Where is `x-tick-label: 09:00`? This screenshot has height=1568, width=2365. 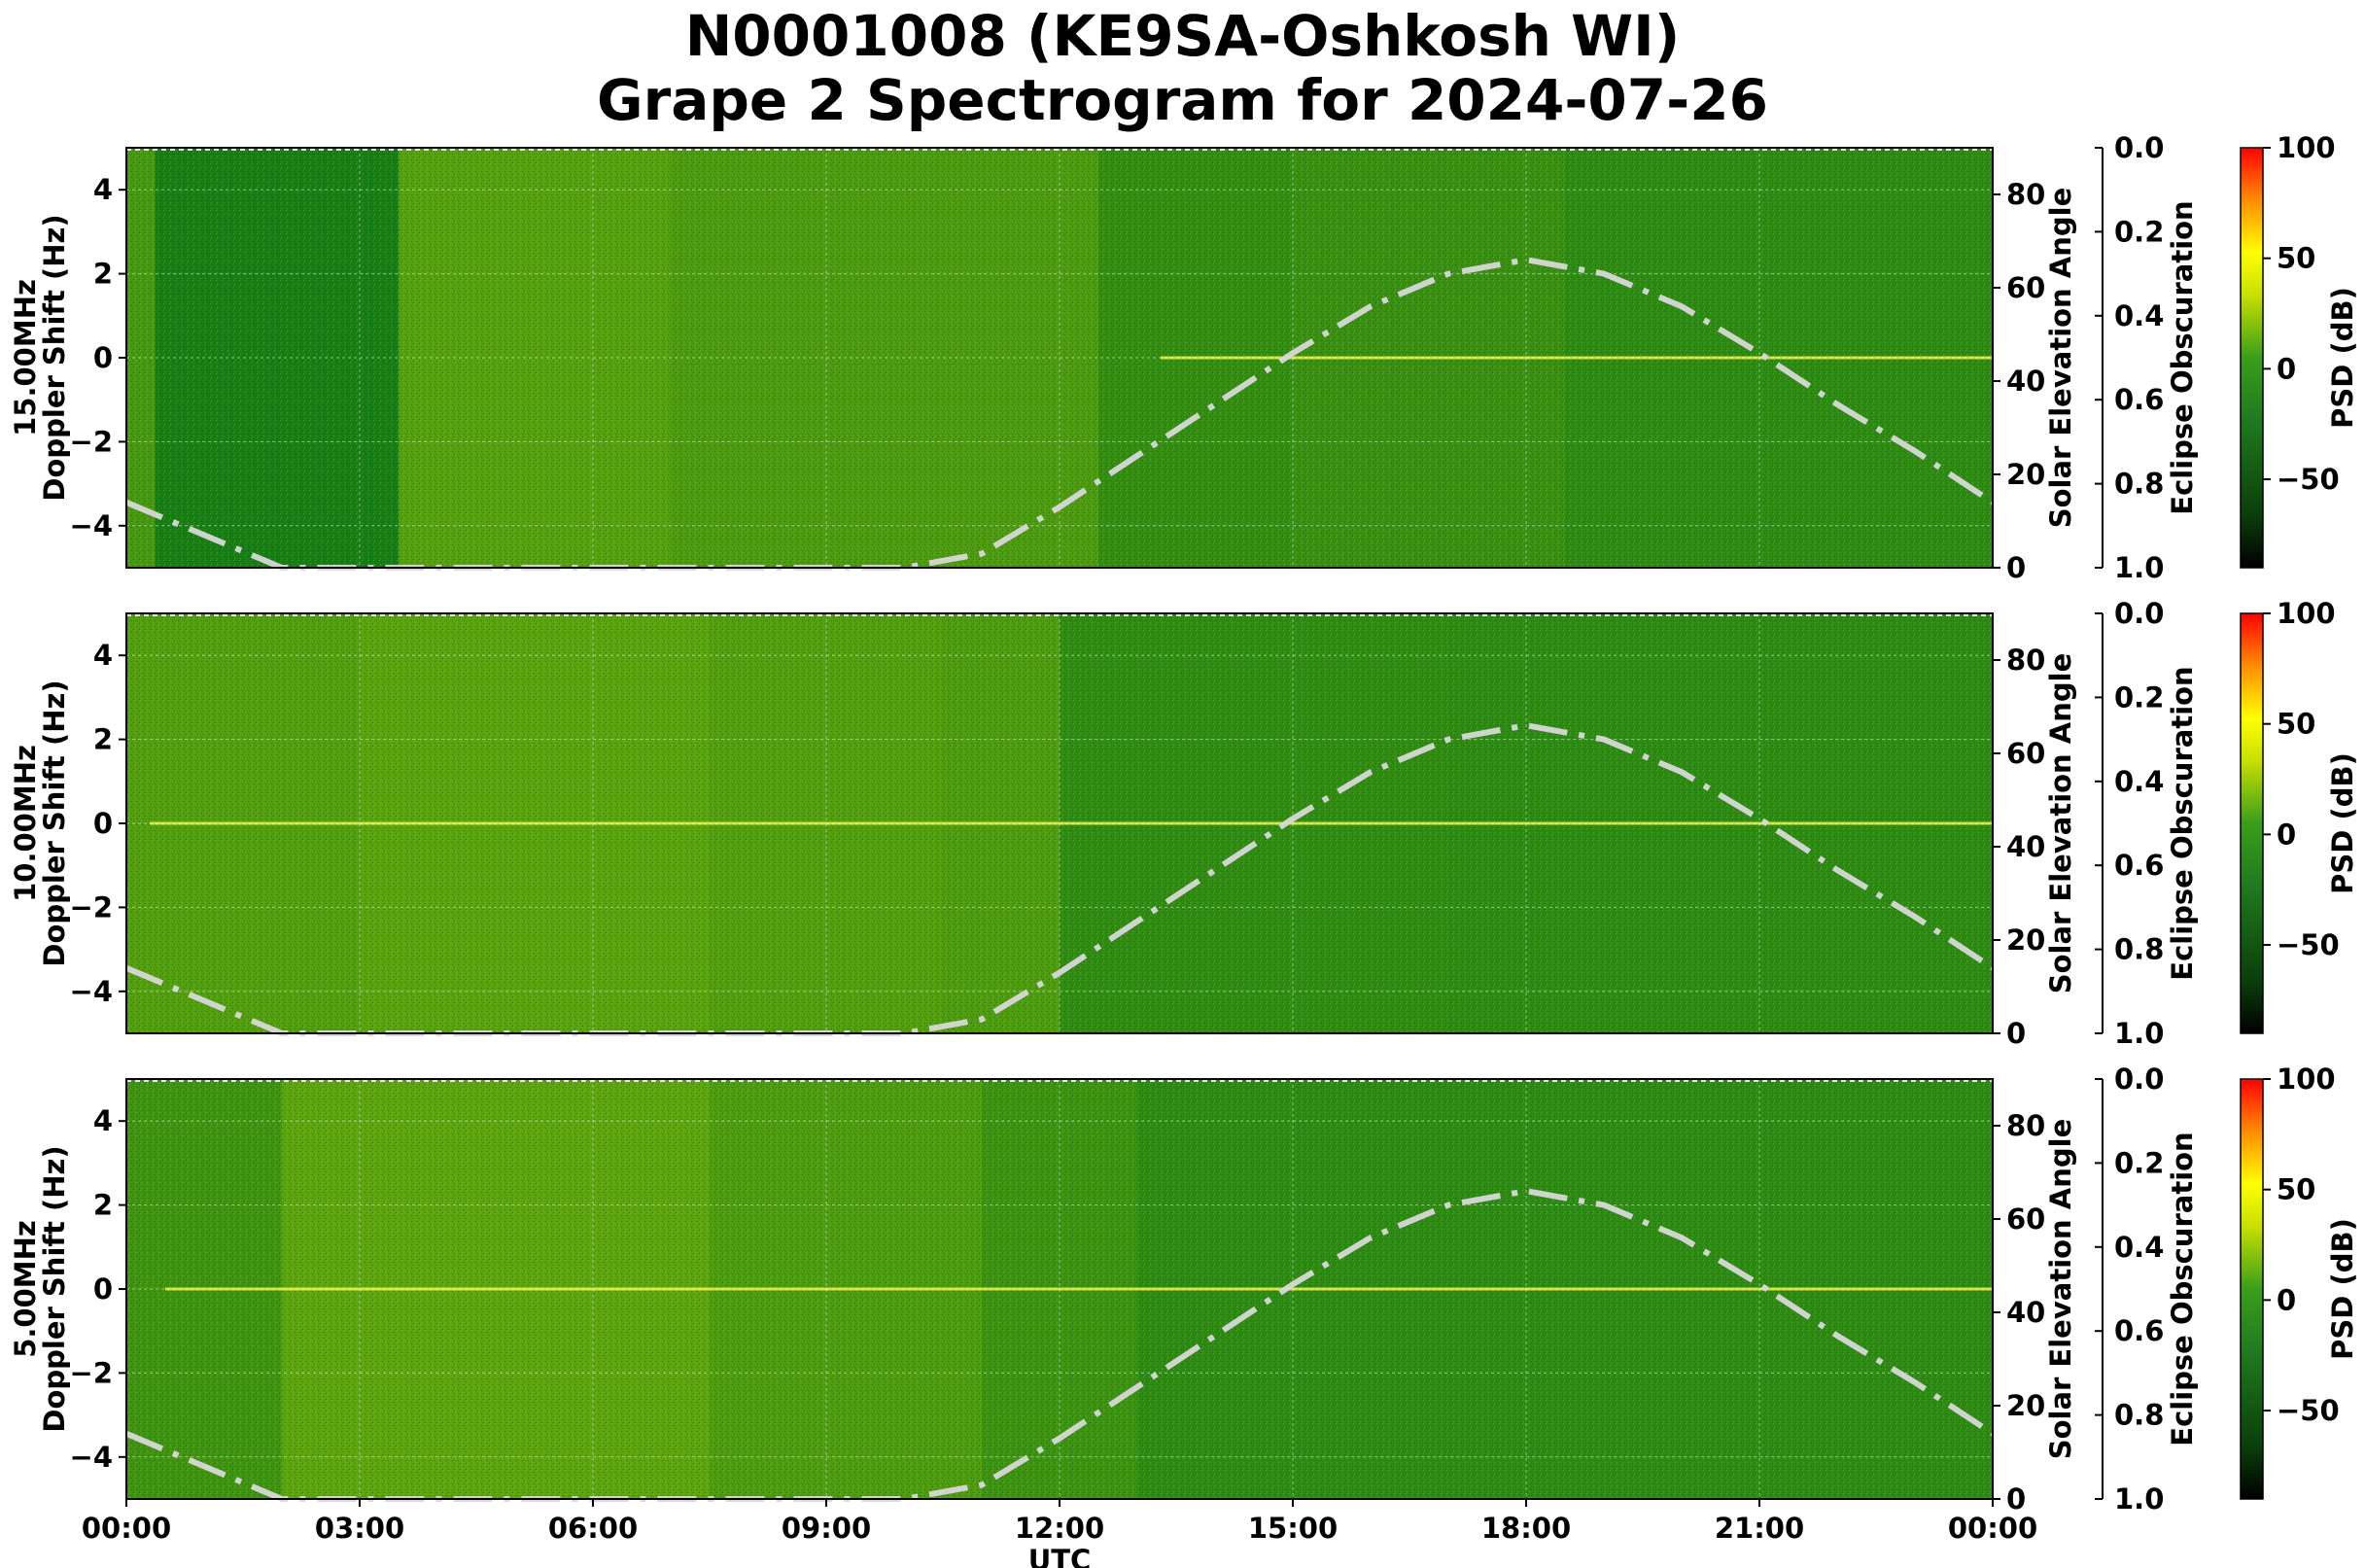 x-tick-label: 09:00 is located at coordinates (827, 1528).